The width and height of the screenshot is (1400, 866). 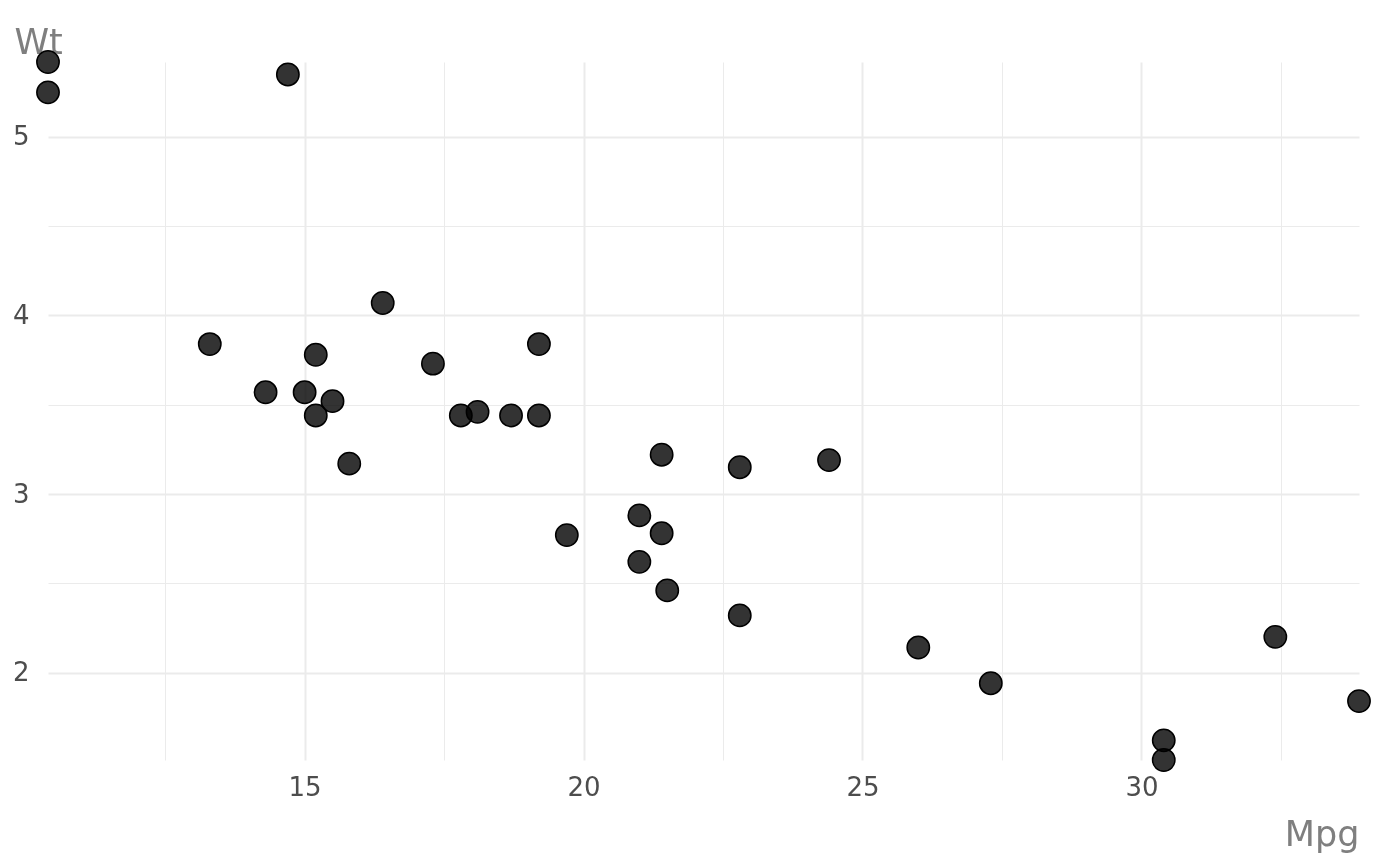 What do you see at coordinates (21, 672) in the screenshot?
I see `y-tick-label: 2` at bounding box center [21, 672].